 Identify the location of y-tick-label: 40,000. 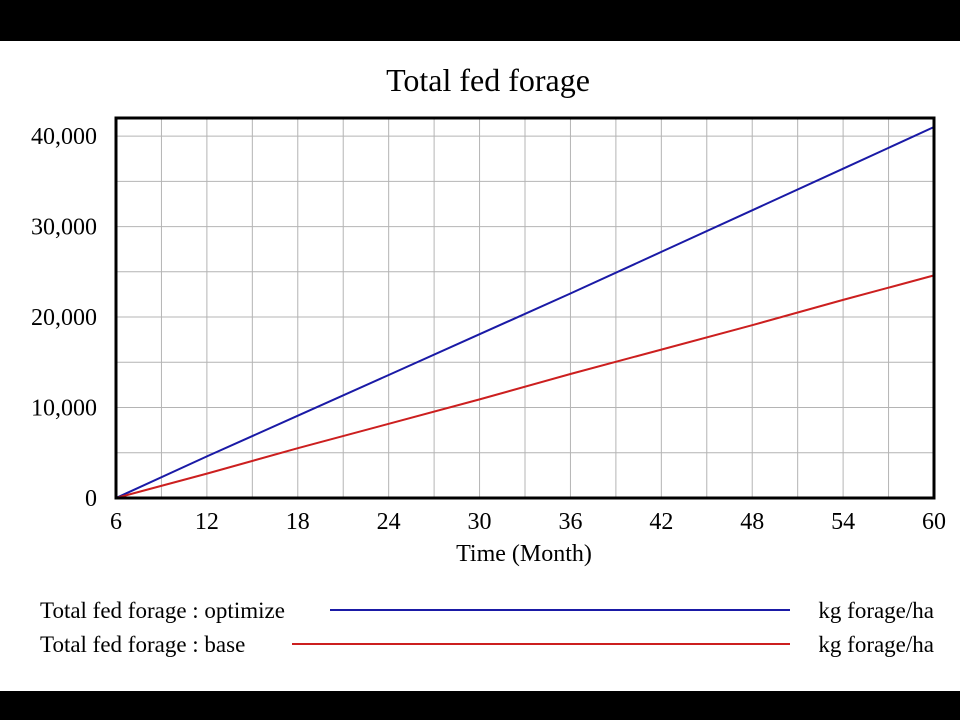
(64, 137).